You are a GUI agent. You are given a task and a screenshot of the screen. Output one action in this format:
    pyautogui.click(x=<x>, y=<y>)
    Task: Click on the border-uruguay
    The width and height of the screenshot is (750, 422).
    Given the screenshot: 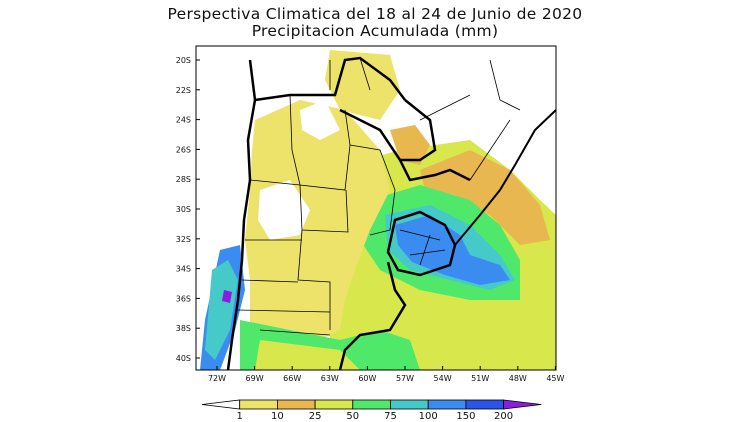 What is the action you would take?
    pyautogui.click(x=421, y=243)
    